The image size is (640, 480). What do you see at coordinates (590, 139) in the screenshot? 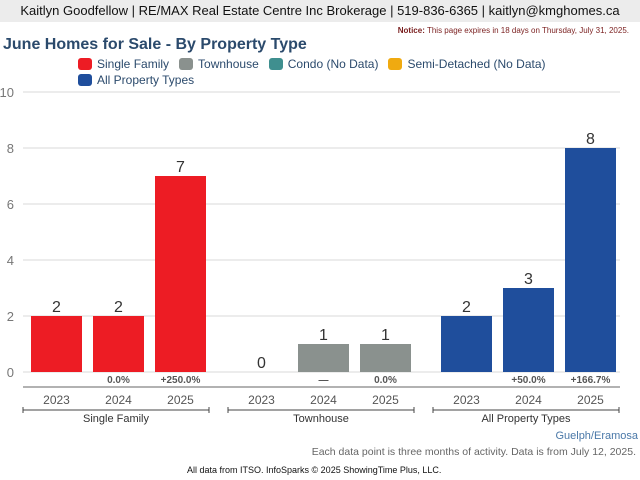
I see `bar-value-label: 8` at bounding box center [590, 139].